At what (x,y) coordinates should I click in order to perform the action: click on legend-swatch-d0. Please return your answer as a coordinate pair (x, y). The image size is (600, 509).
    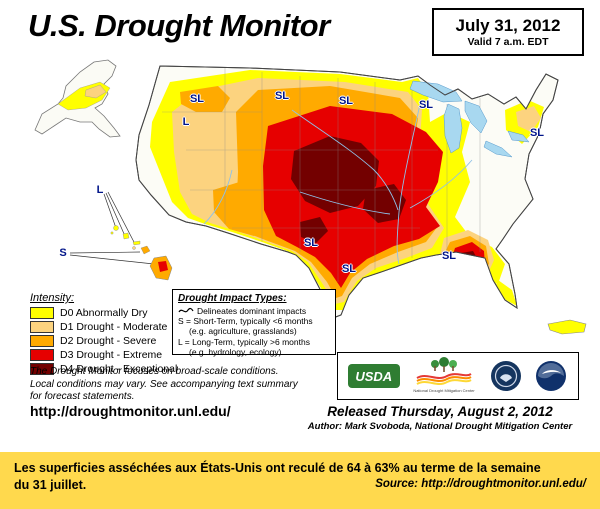
    Looking at the image, I should click on (42, 313).